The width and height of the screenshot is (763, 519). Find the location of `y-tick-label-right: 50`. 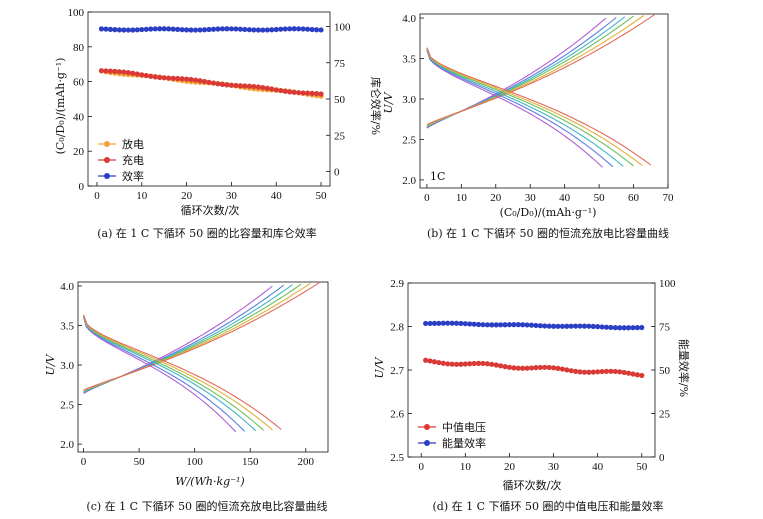

y-tick-label-right: 50 is located at coordinates (340, 100).